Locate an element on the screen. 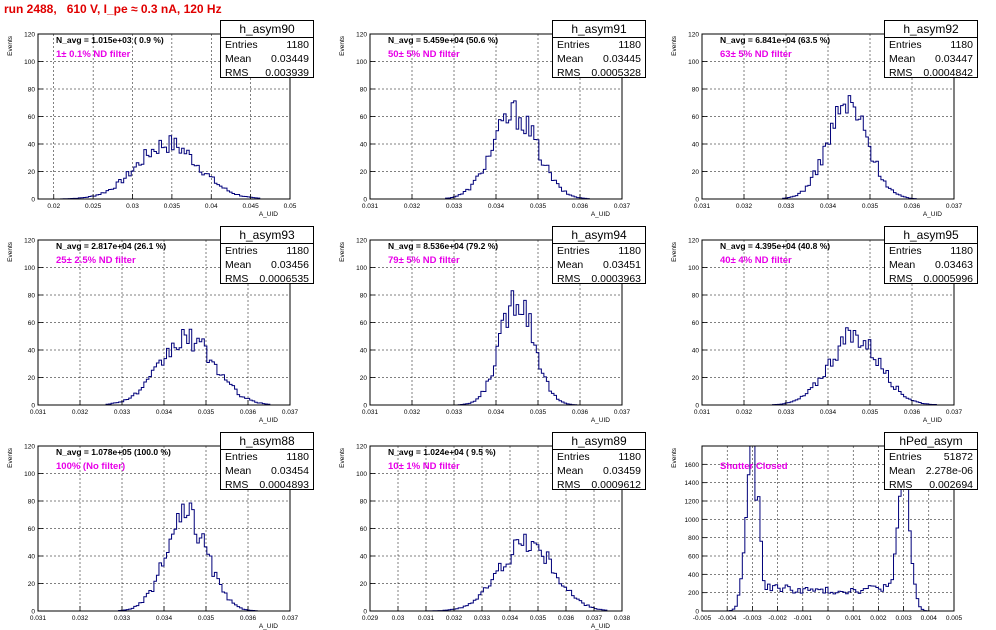 The height and width of the screenshot is (630, 996). filter-label: 10± 1% ND filter is located at coordinates (424, 466).